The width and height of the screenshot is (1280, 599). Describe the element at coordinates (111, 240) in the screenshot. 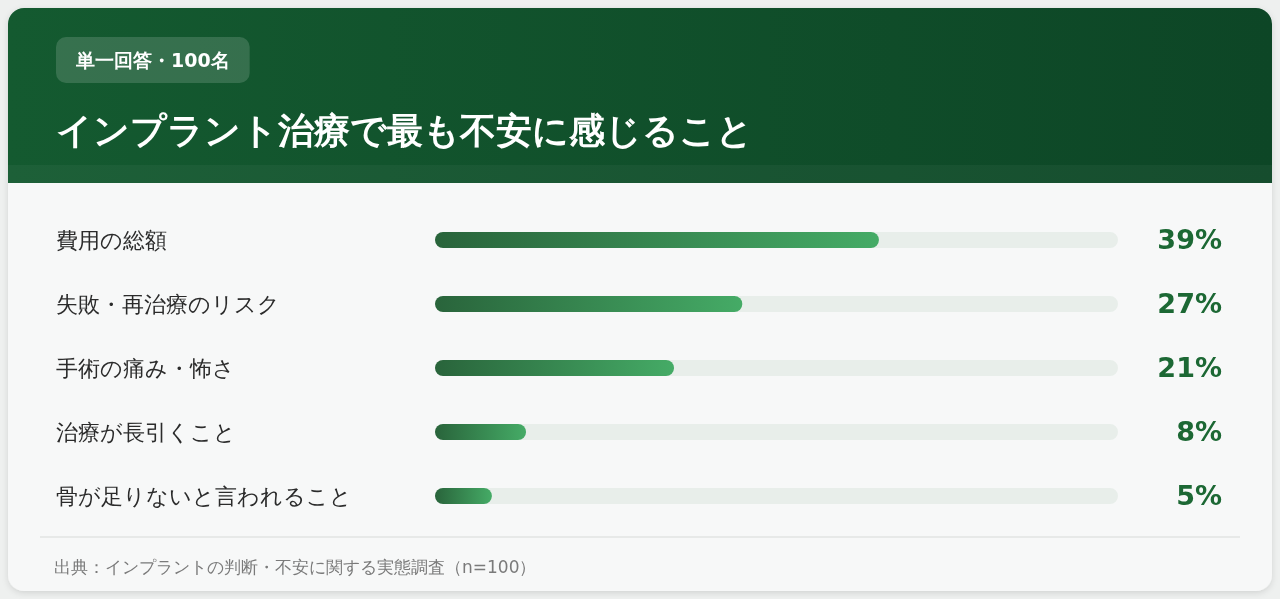

I see `y-tick-label: 費用の総額` at that location.